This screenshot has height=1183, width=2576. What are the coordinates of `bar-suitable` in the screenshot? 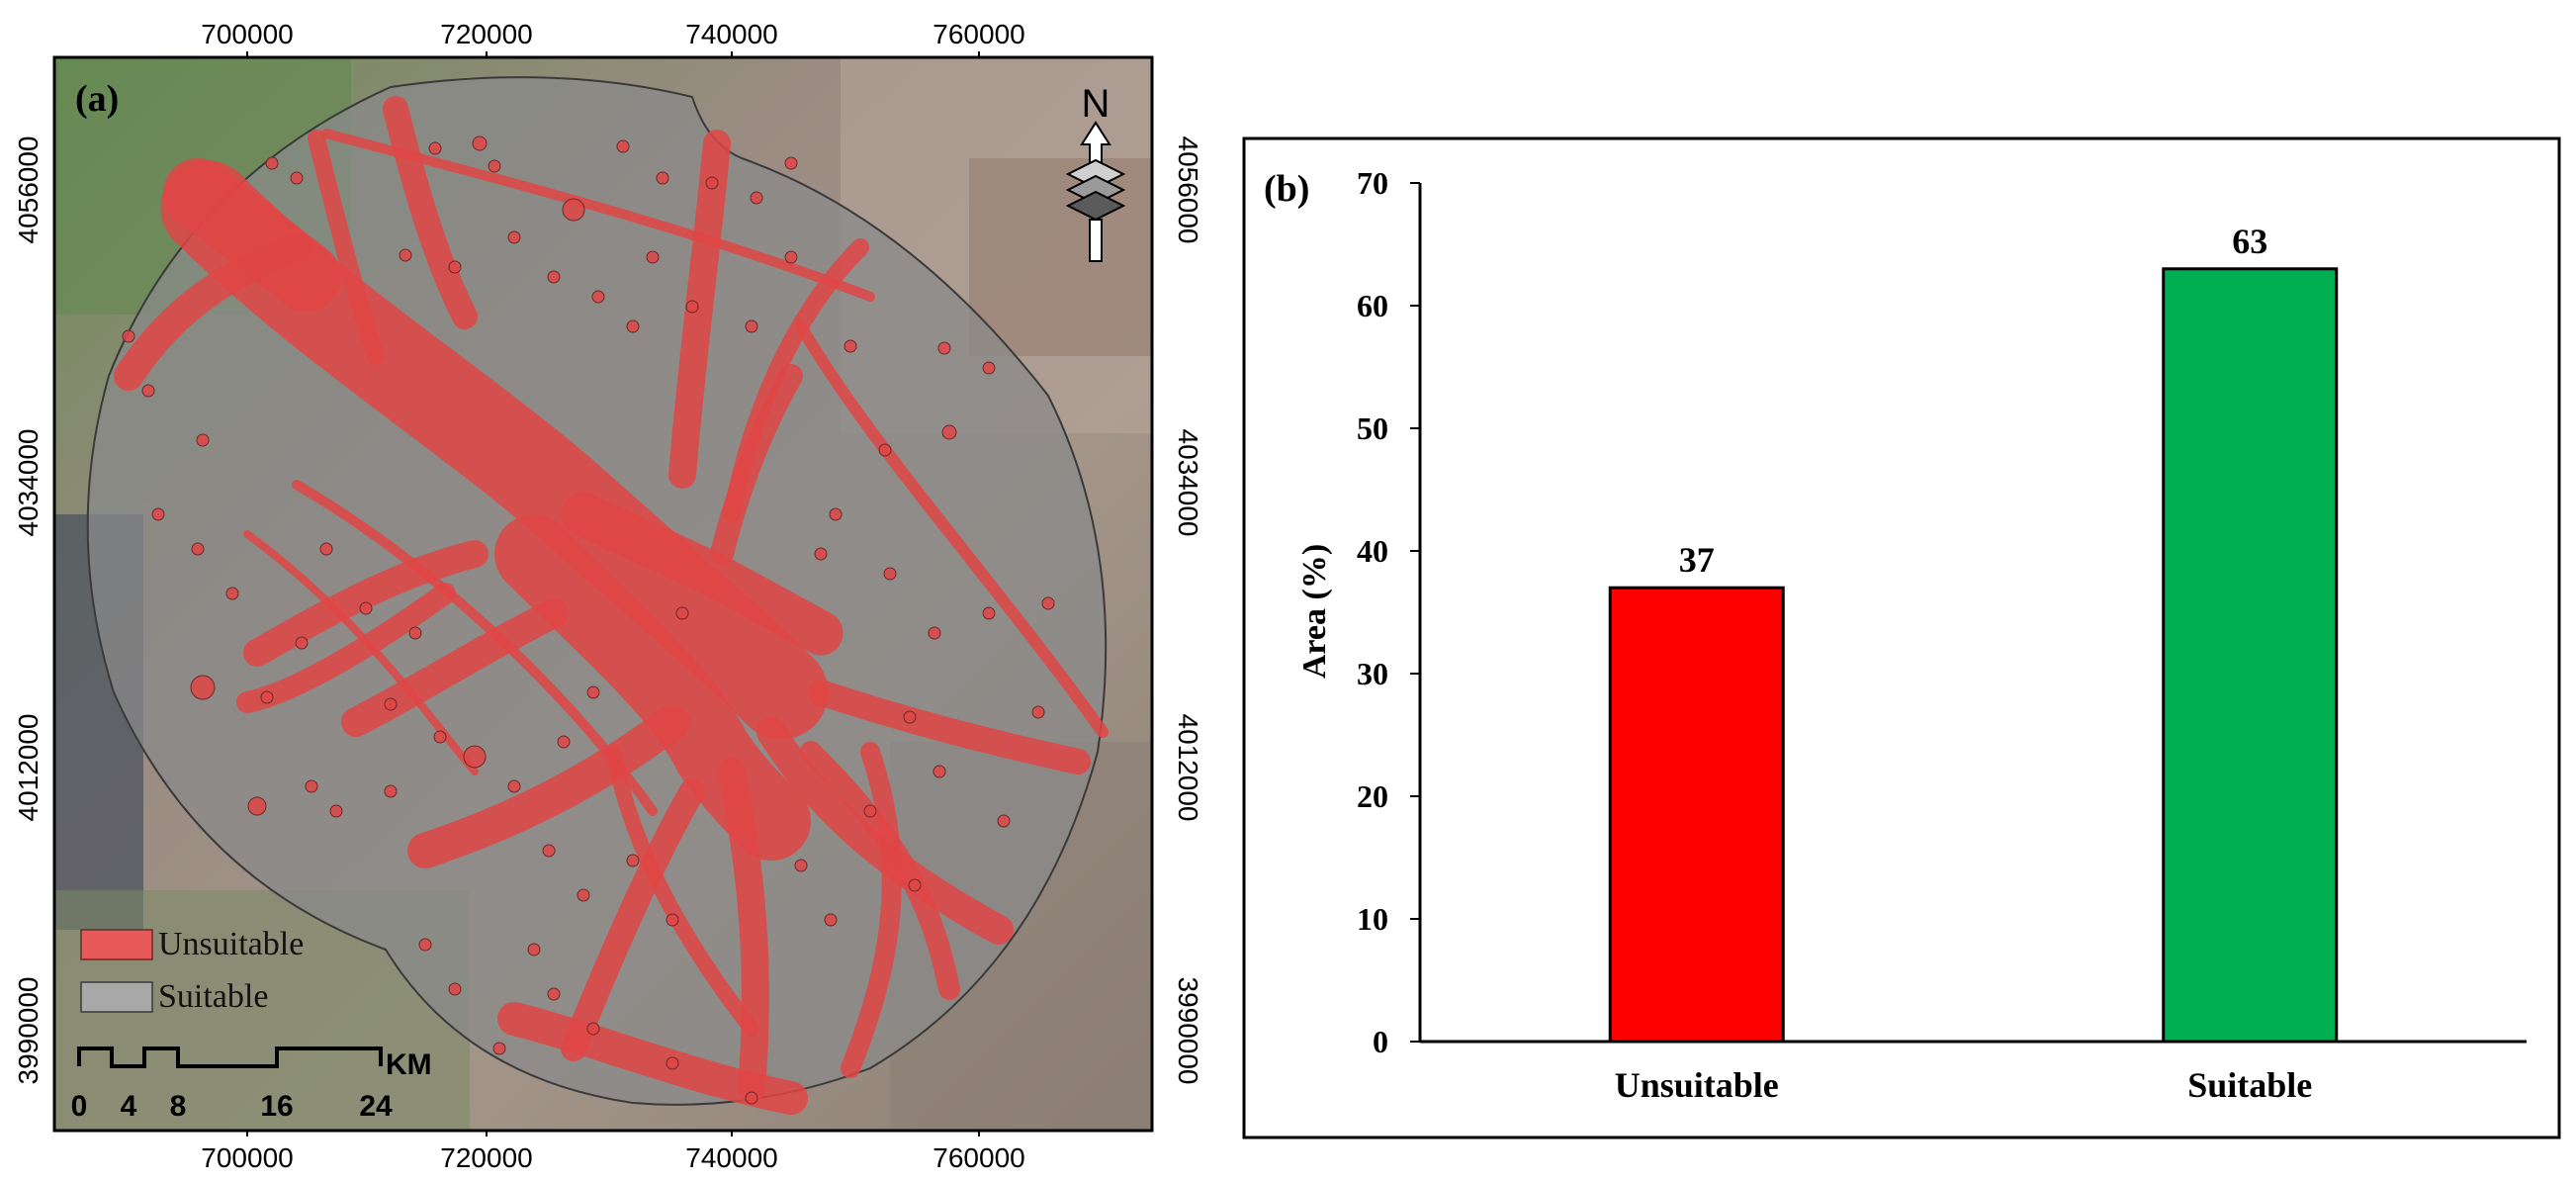 It's located at (2250, 655).